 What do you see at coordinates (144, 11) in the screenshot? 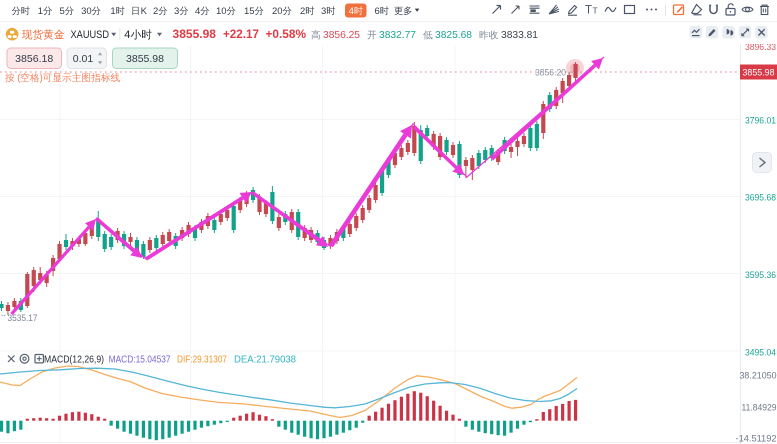
I see `svg-text: K` at bounding box center [144, 11].